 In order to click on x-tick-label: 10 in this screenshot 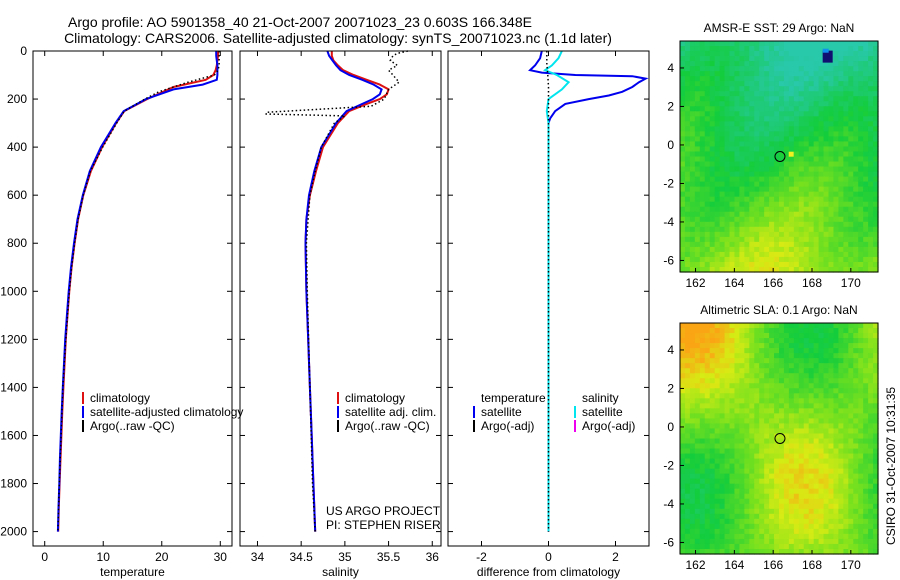, I will do `click(104, 557)`.